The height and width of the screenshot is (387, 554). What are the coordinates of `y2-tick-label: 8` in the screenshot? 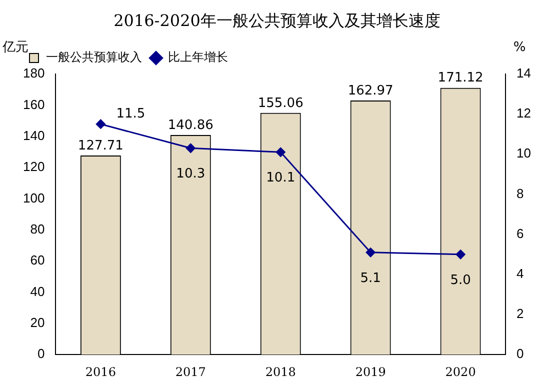 It's located at (520, 193).